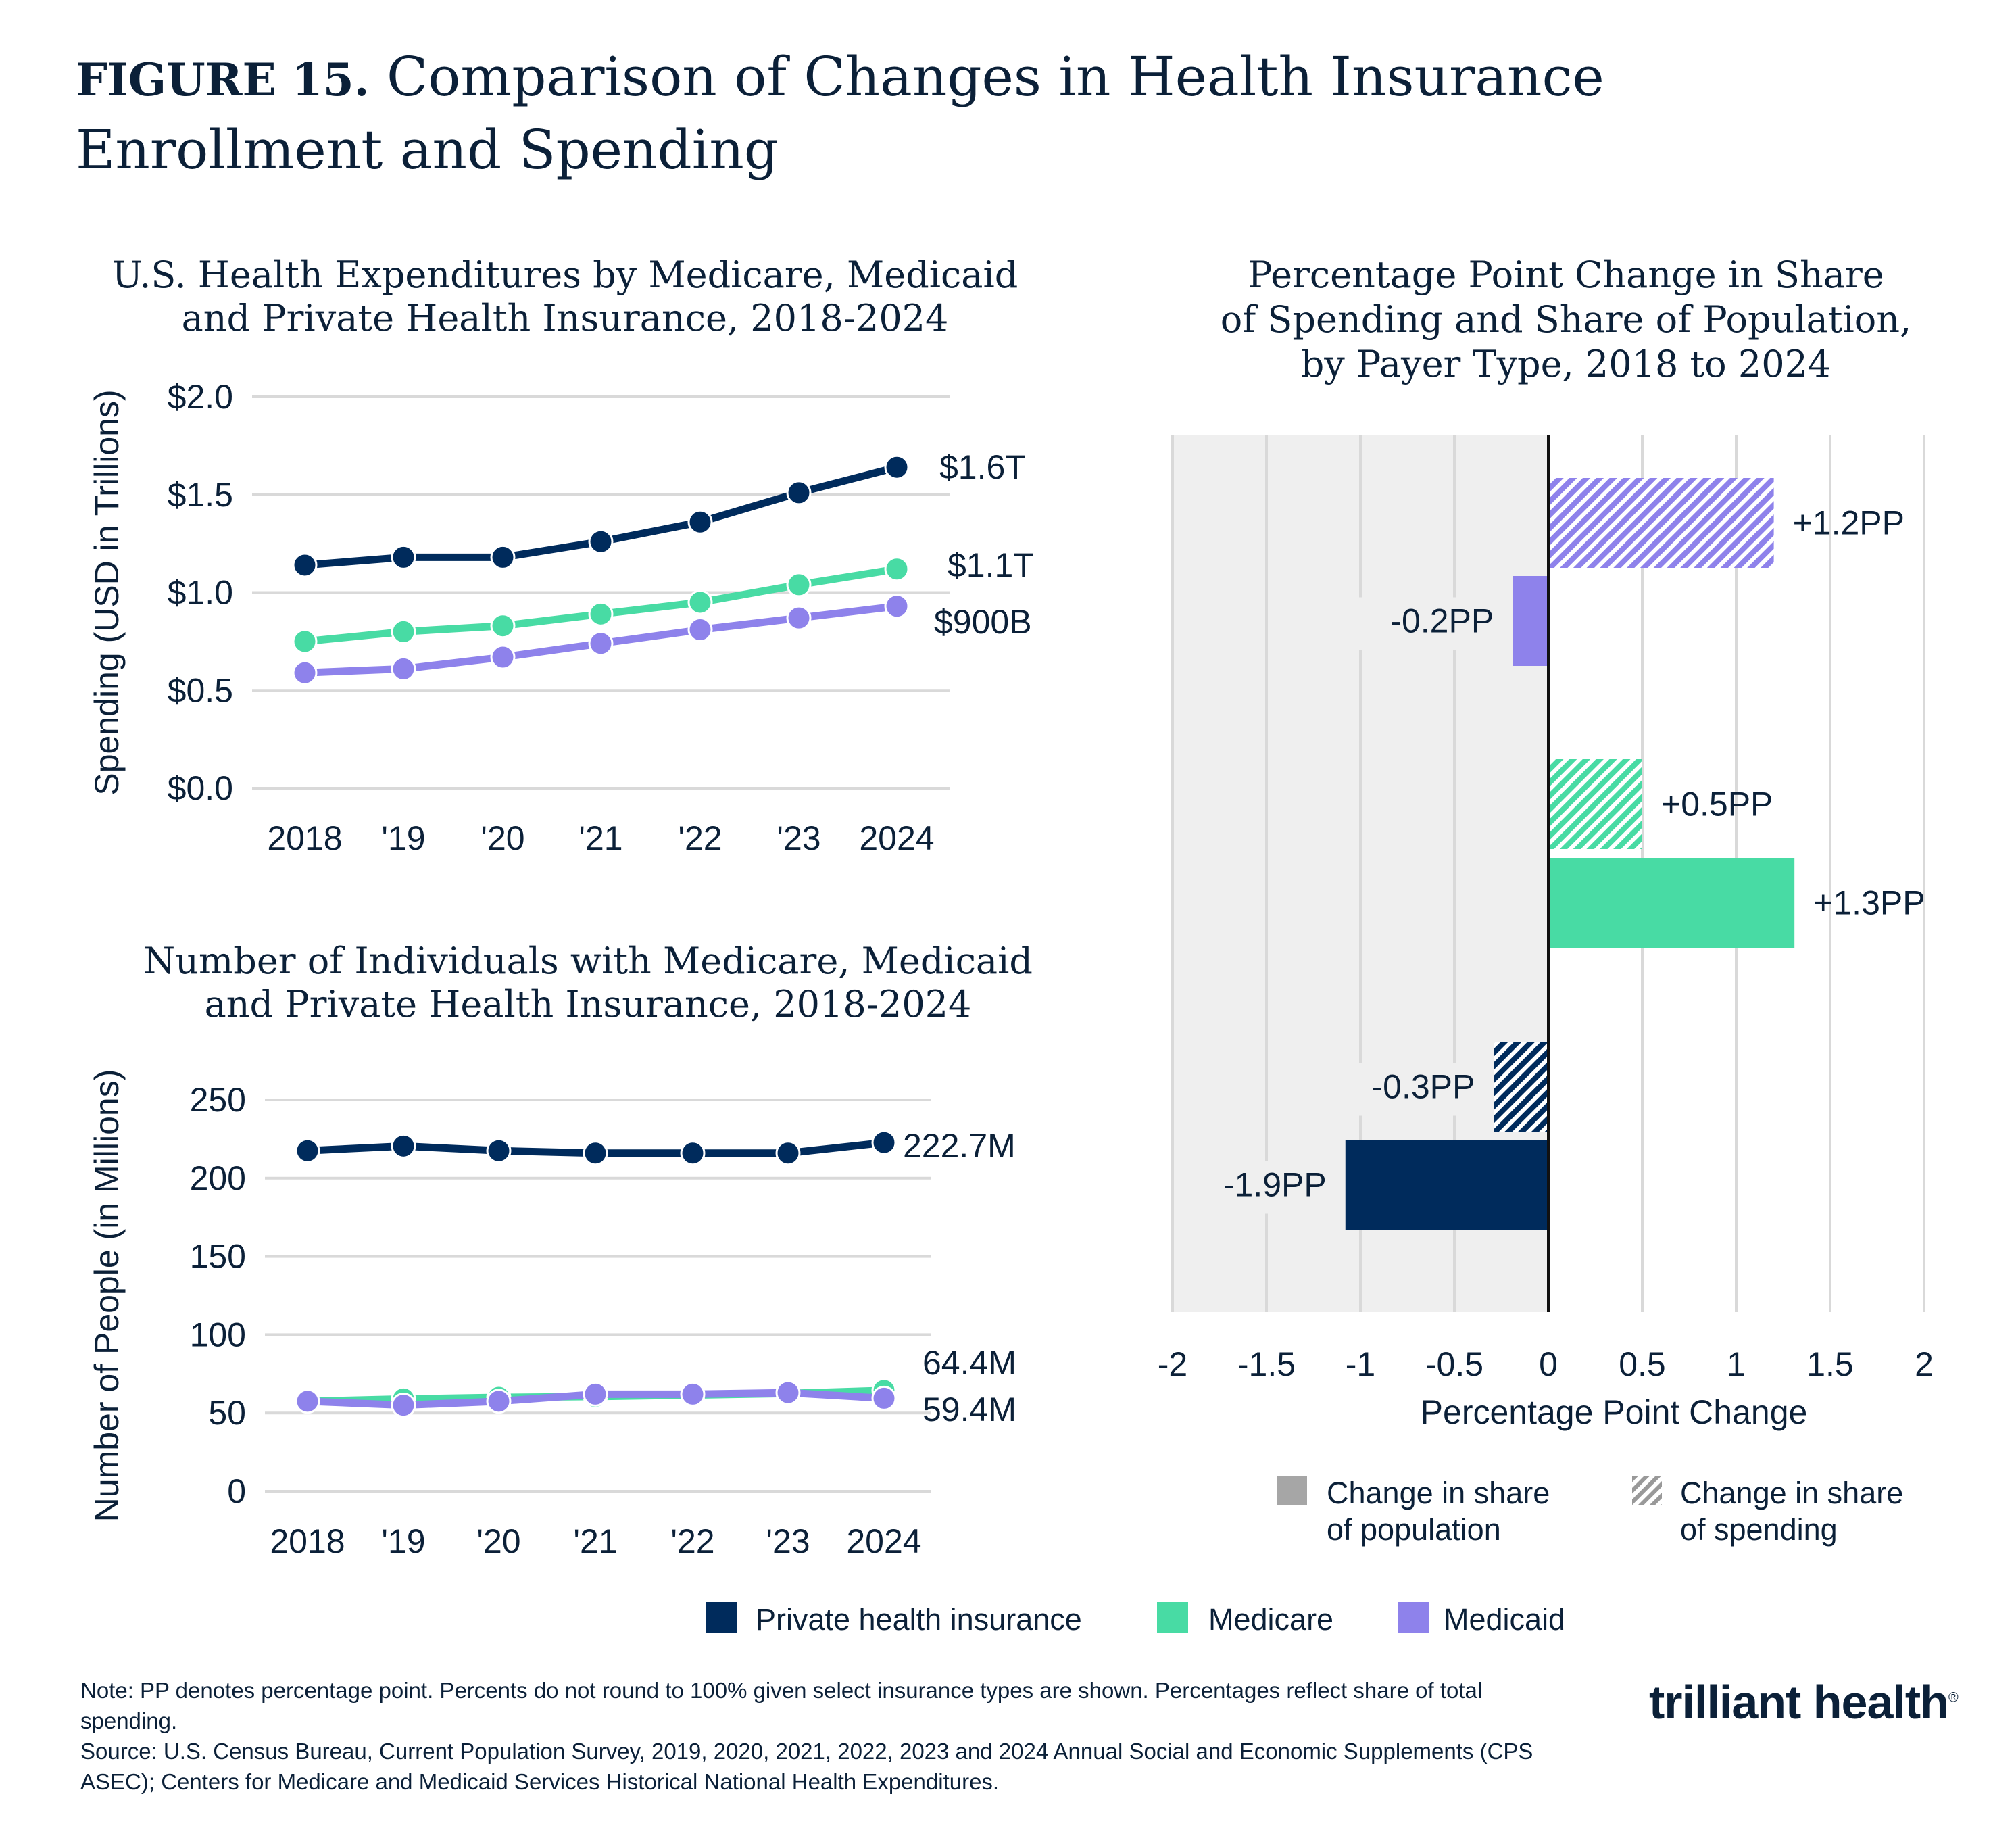  I want to click on x-tick-label: -1.5, so click(1266, 1364).